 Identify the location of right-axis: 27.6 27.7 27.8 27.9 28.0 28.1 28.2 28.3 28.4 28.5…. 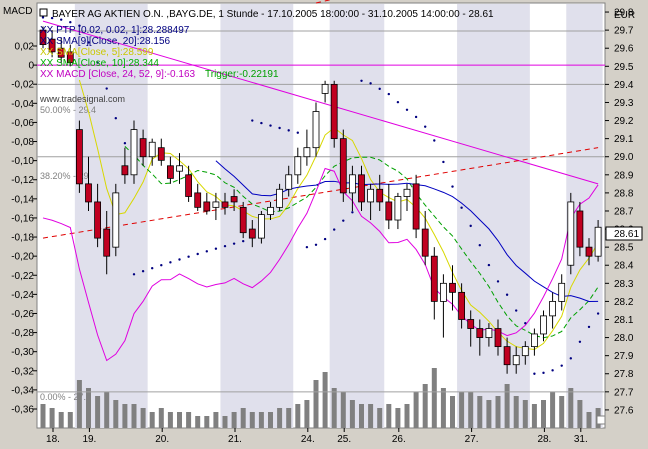
(619, 212).